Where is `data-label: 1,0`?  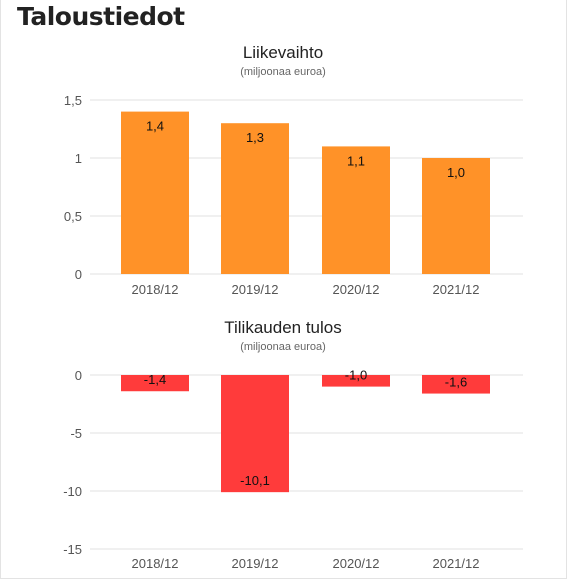 data-label: 1,0 is located at coordinates (456, 172).